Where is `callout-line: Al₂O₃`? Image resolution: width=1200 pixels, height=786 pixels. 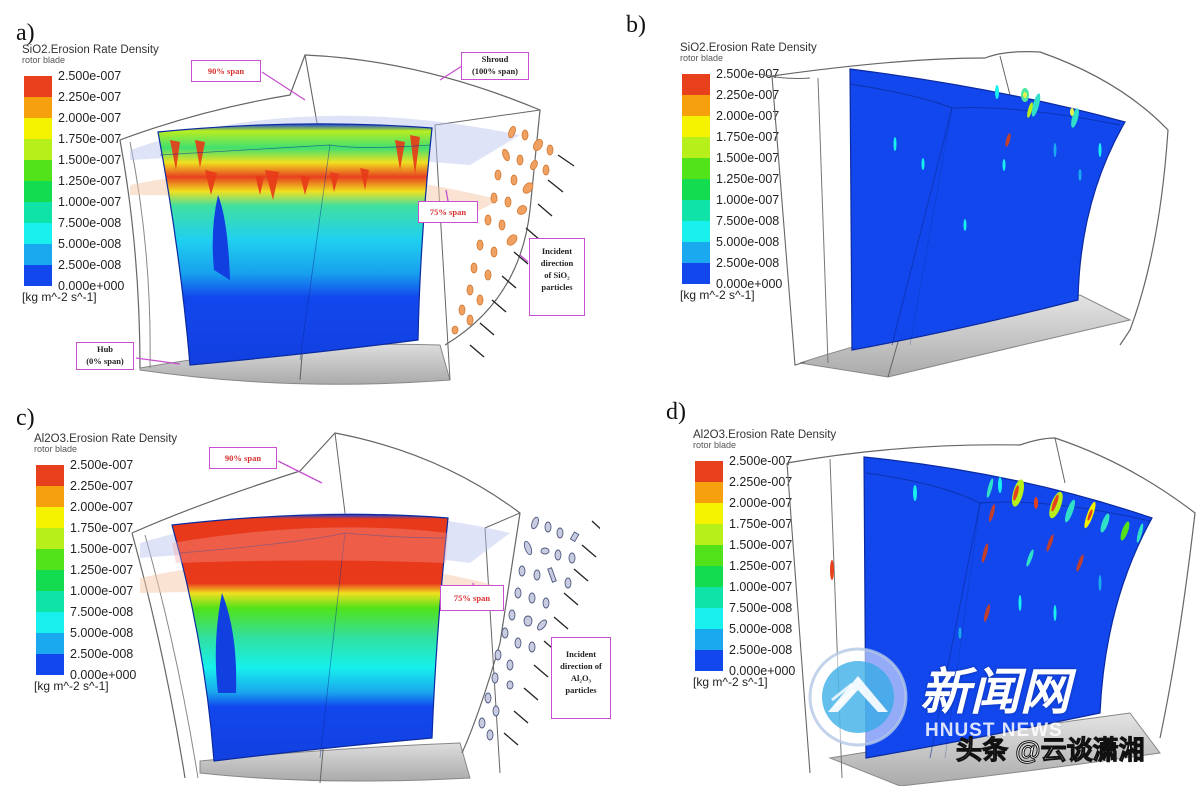 callout-line: Al₂O₃ is located at coordinates (581, 678).